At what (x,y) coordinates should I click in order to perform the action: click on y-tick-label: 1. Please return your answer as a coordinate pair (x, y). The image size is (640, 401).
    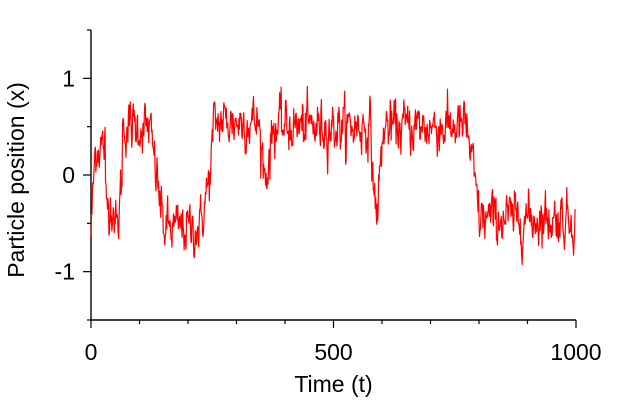
    Looking at the image, I should click on (68, 78).